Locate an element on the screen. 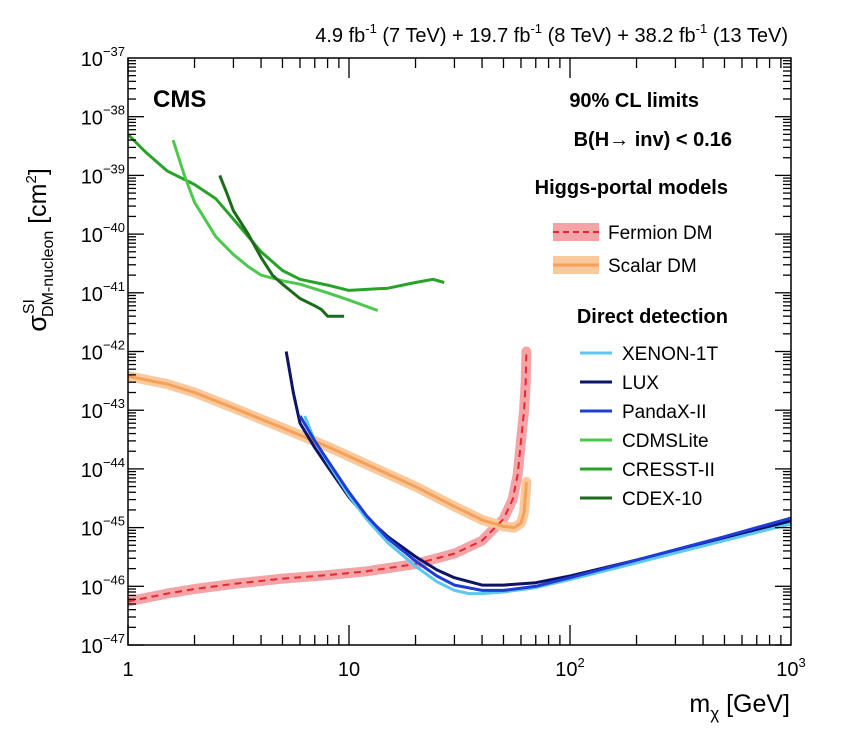 The width and height of the screenshot is (850, 749). legend-group-title: Higgs-portal models is located at coordinates (631, 188).